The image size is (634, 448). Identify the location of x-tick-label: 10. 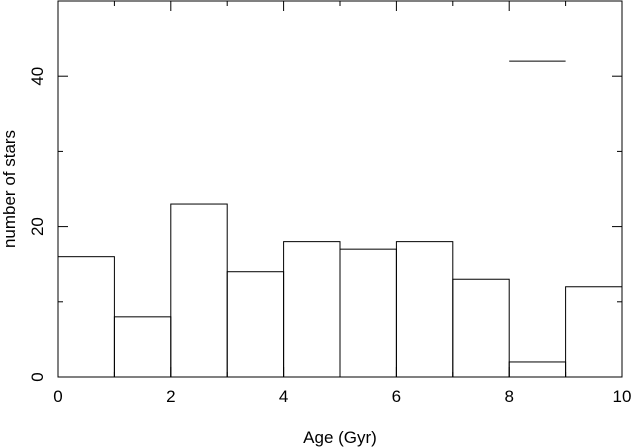
(622, 396).